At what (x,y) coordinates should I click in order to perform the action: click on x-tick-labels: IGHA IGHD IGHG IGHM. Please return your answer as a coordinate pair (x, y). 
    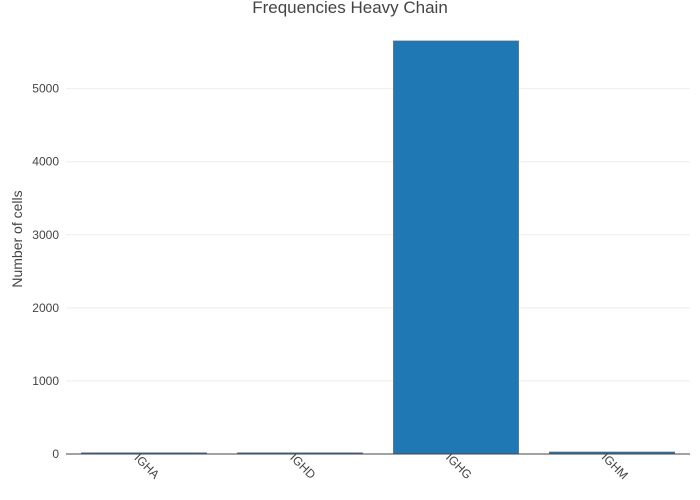
    Looking at the image, I should click on (381, 466).